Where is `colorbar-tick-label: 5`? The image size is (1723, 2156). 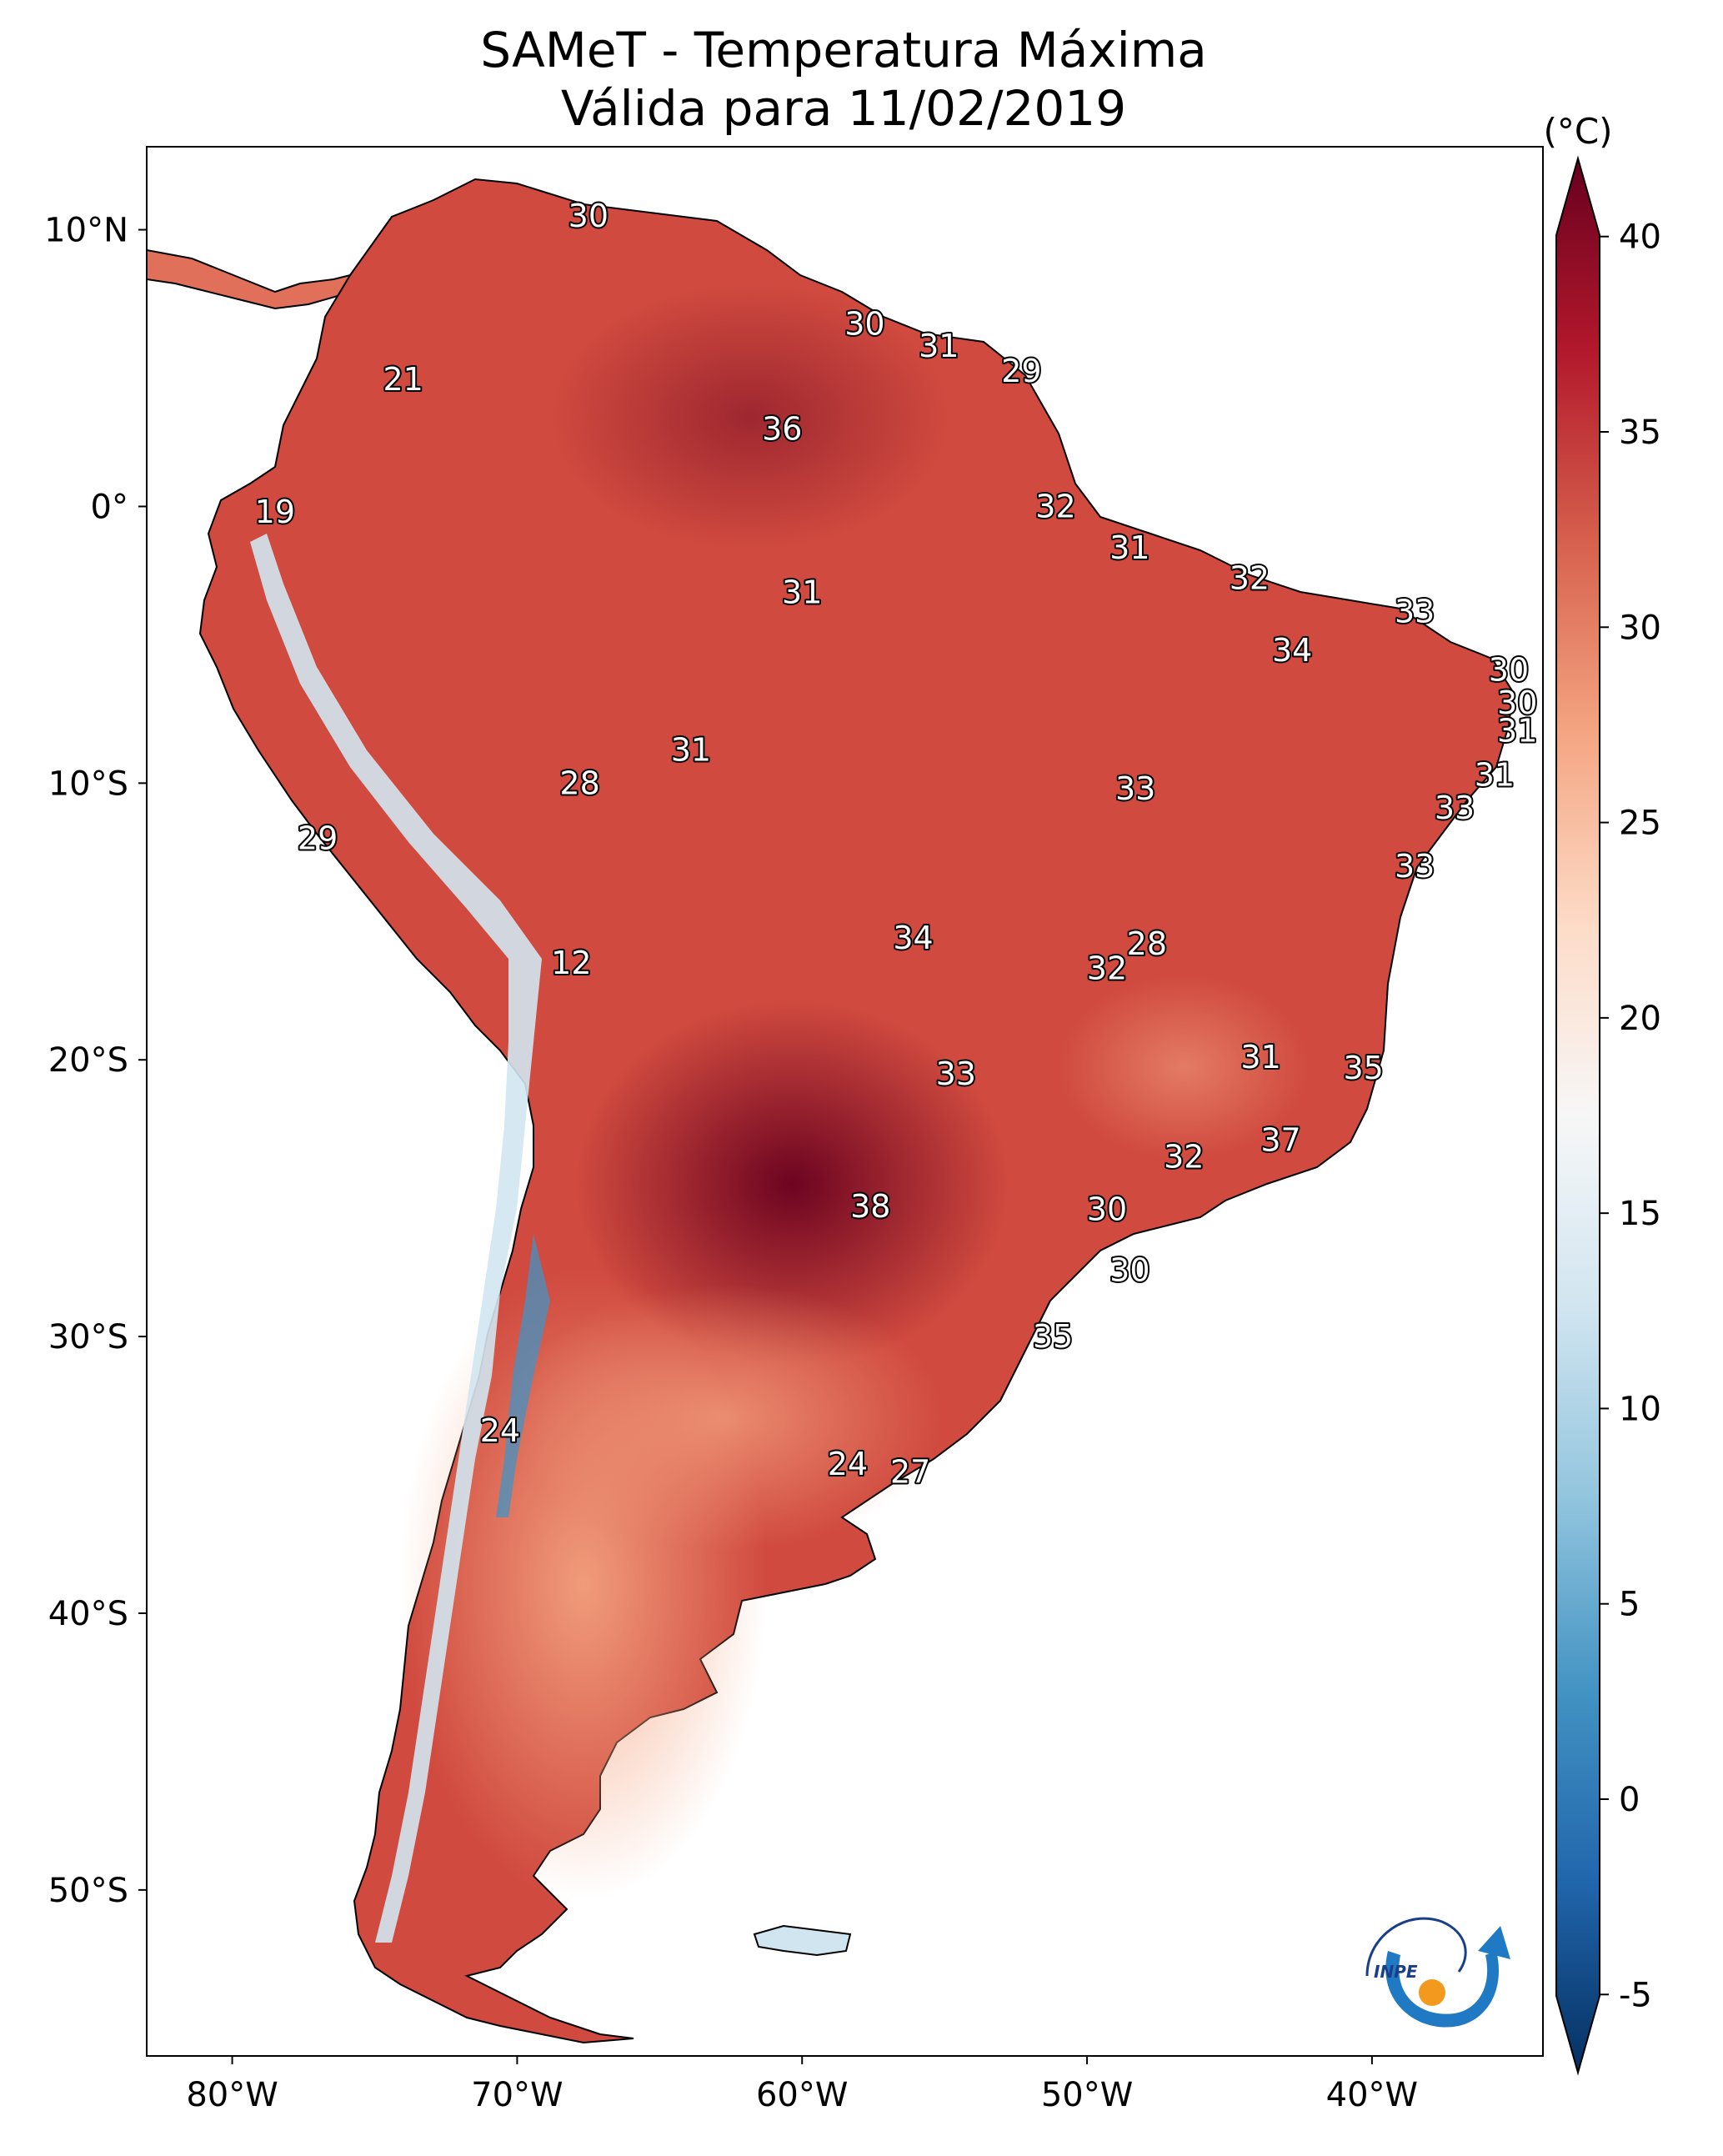 colorbar-tick-label: 5 is located at coordinates (1630, 1605).